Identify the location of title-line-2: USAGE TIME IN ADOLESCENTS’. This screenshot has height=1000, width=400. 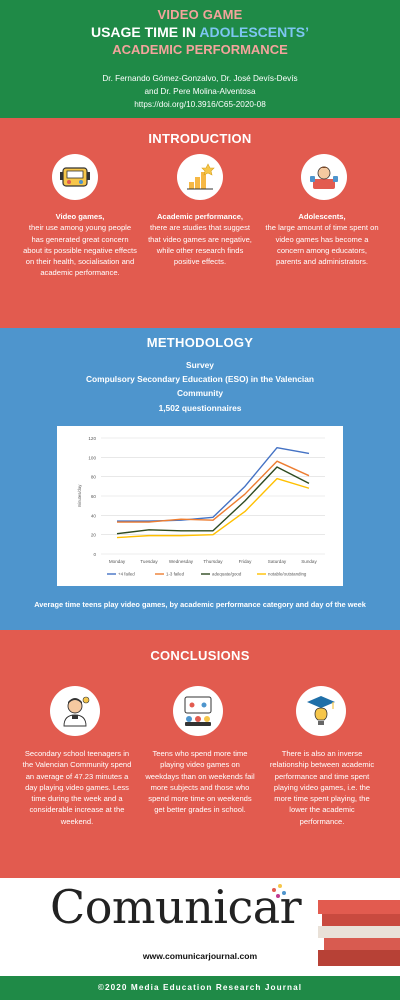
(200, 32).